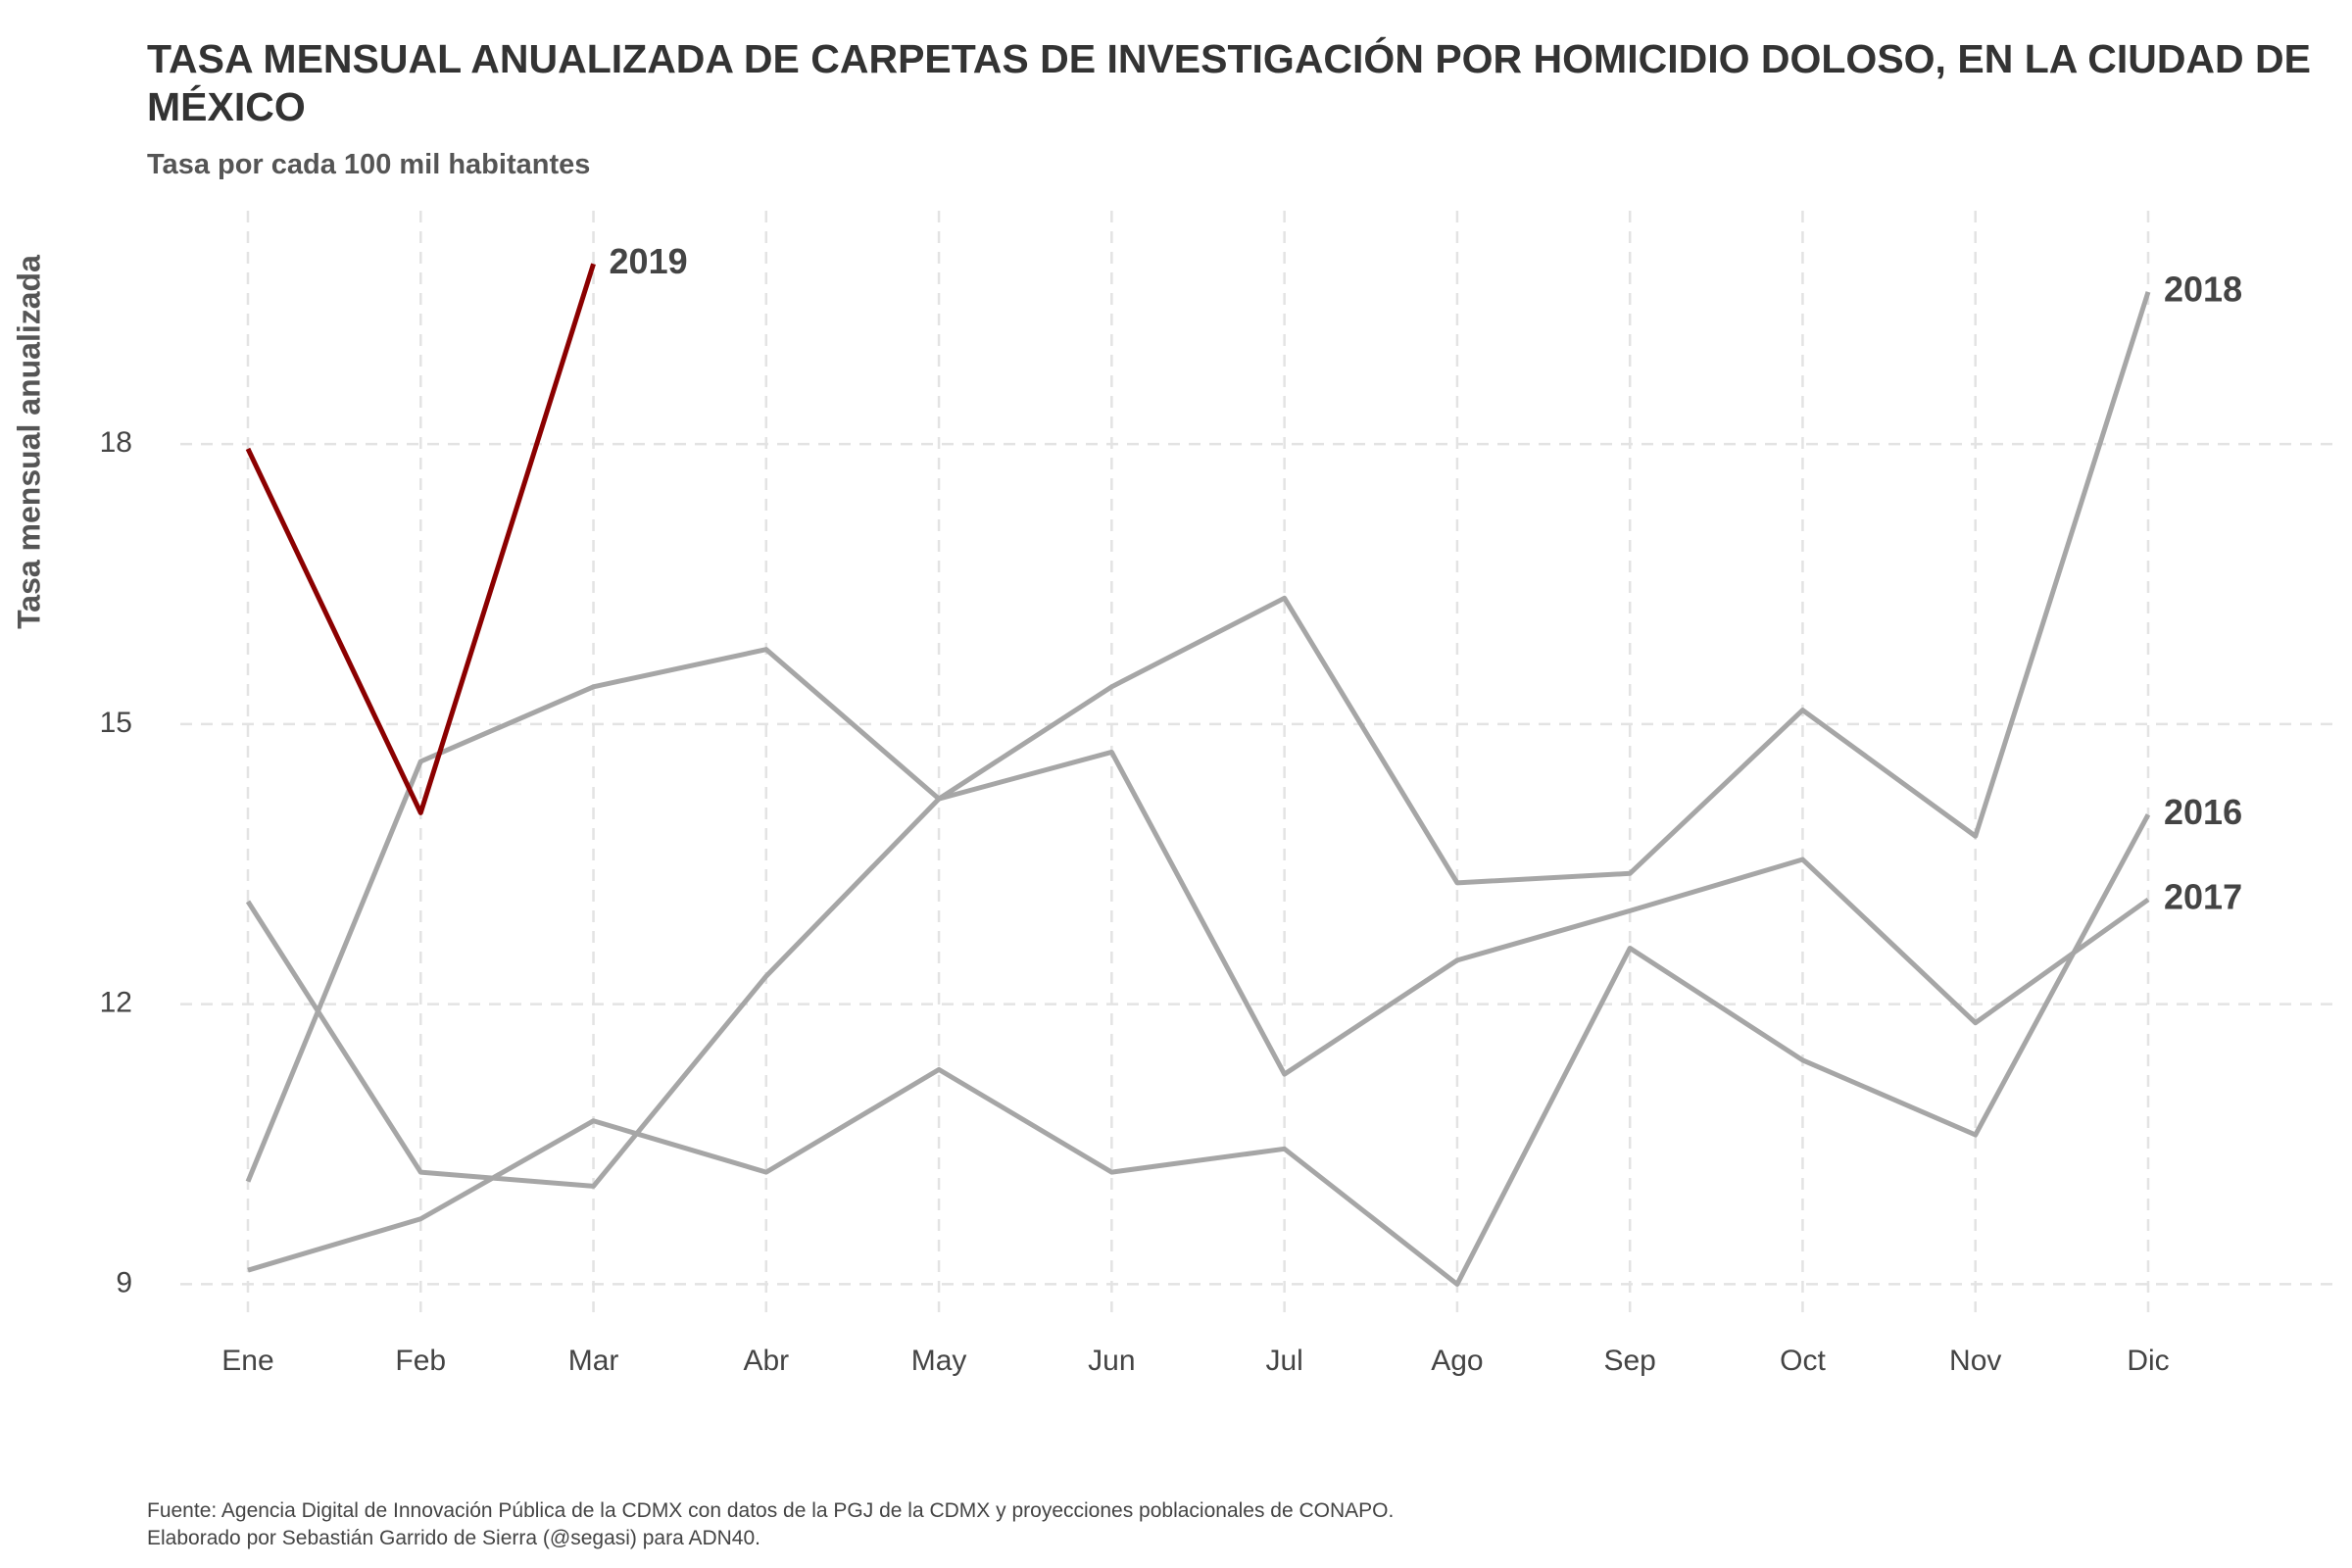 This screenshot has height=1568, width=2352. What do you see at coordinates (124, 1282) in the screenshot?
I see `y-tick-label: 9` at bounding box center [124, 1282].